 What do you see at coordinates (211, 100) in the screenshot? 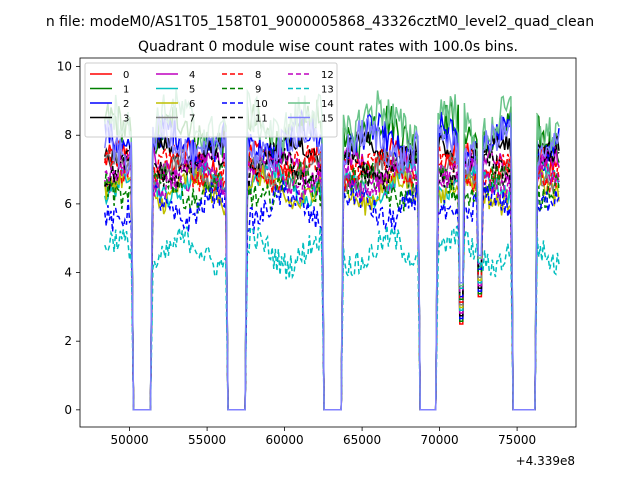
I see `legend-box` at bounding box center [211, 100].